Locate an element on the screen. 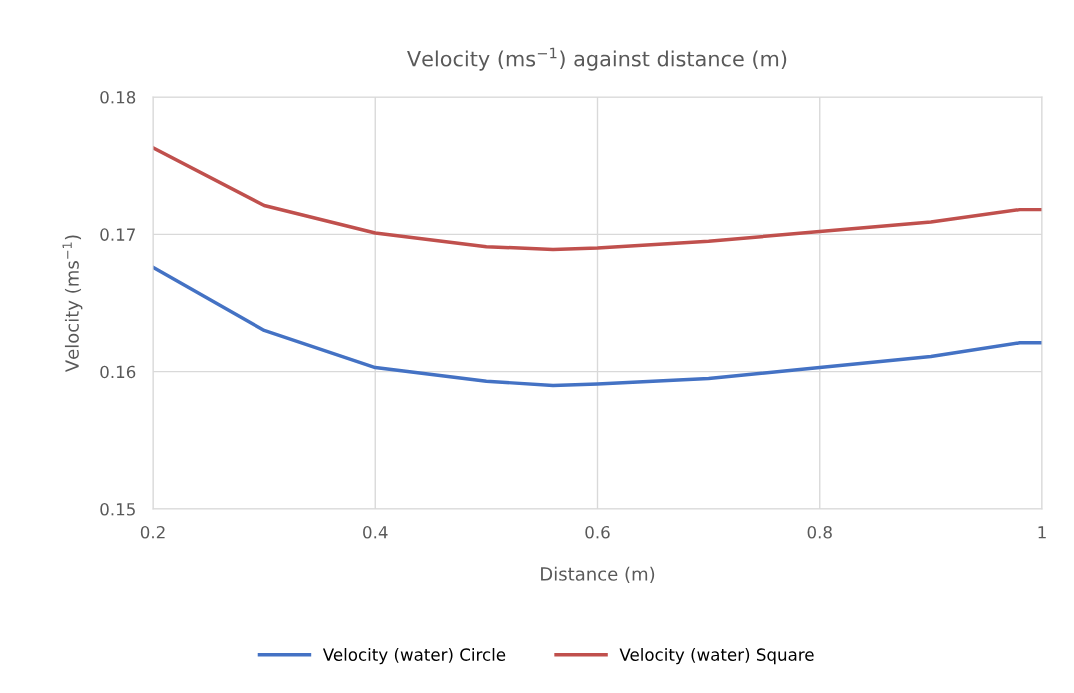  legend-label: Velocity (water) Square is located at coordinates (716, 656).